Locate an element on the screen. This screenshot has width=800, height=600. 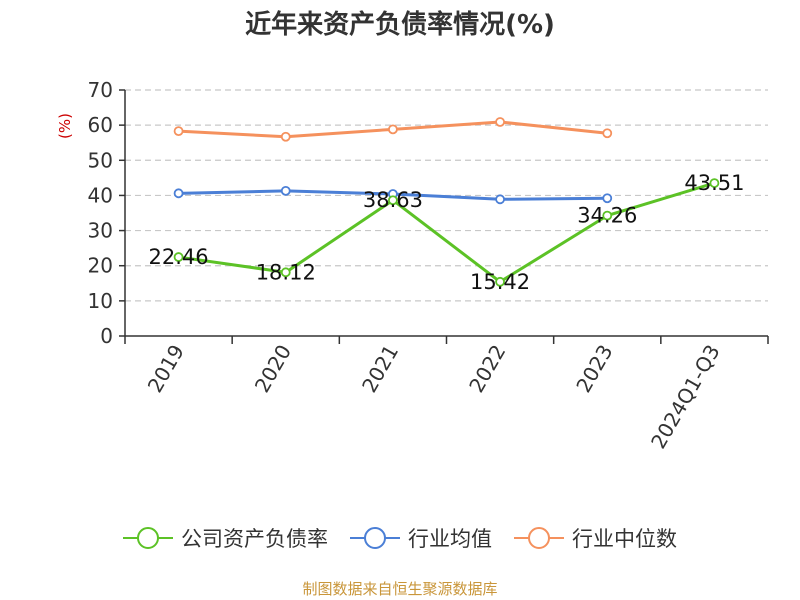
y-tick-label: 20 is located at coordinates (100, 266).